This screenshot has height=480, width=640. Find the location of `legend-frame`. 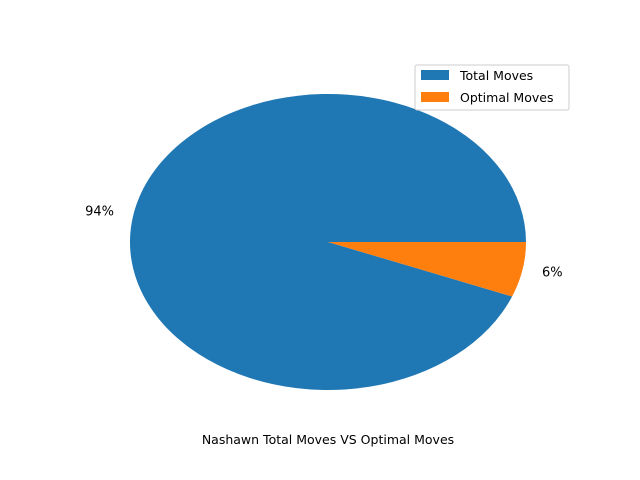

legend-frame is located at coordinates (492, 87).